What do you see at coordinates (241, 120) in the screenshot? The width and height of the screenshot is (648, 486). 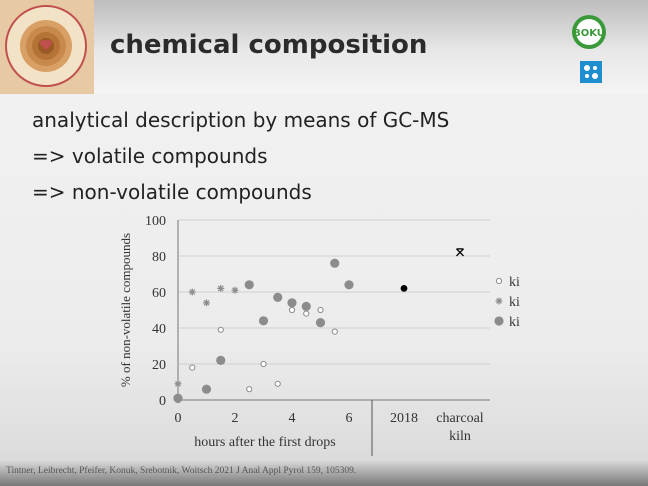 I see `bullet-gcms: analytical description by means of GC-MS` at bounding box center [241, 120].